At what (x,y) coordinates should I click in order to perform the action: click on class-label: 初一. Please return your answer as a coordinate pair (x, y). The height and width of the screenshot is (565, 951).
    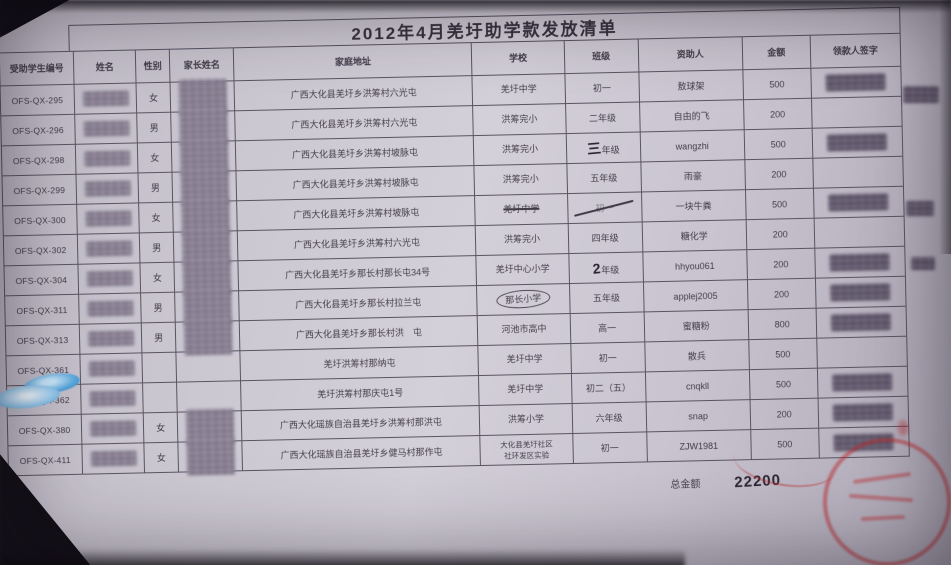
    Looking at the image, I should click on (607, 358).